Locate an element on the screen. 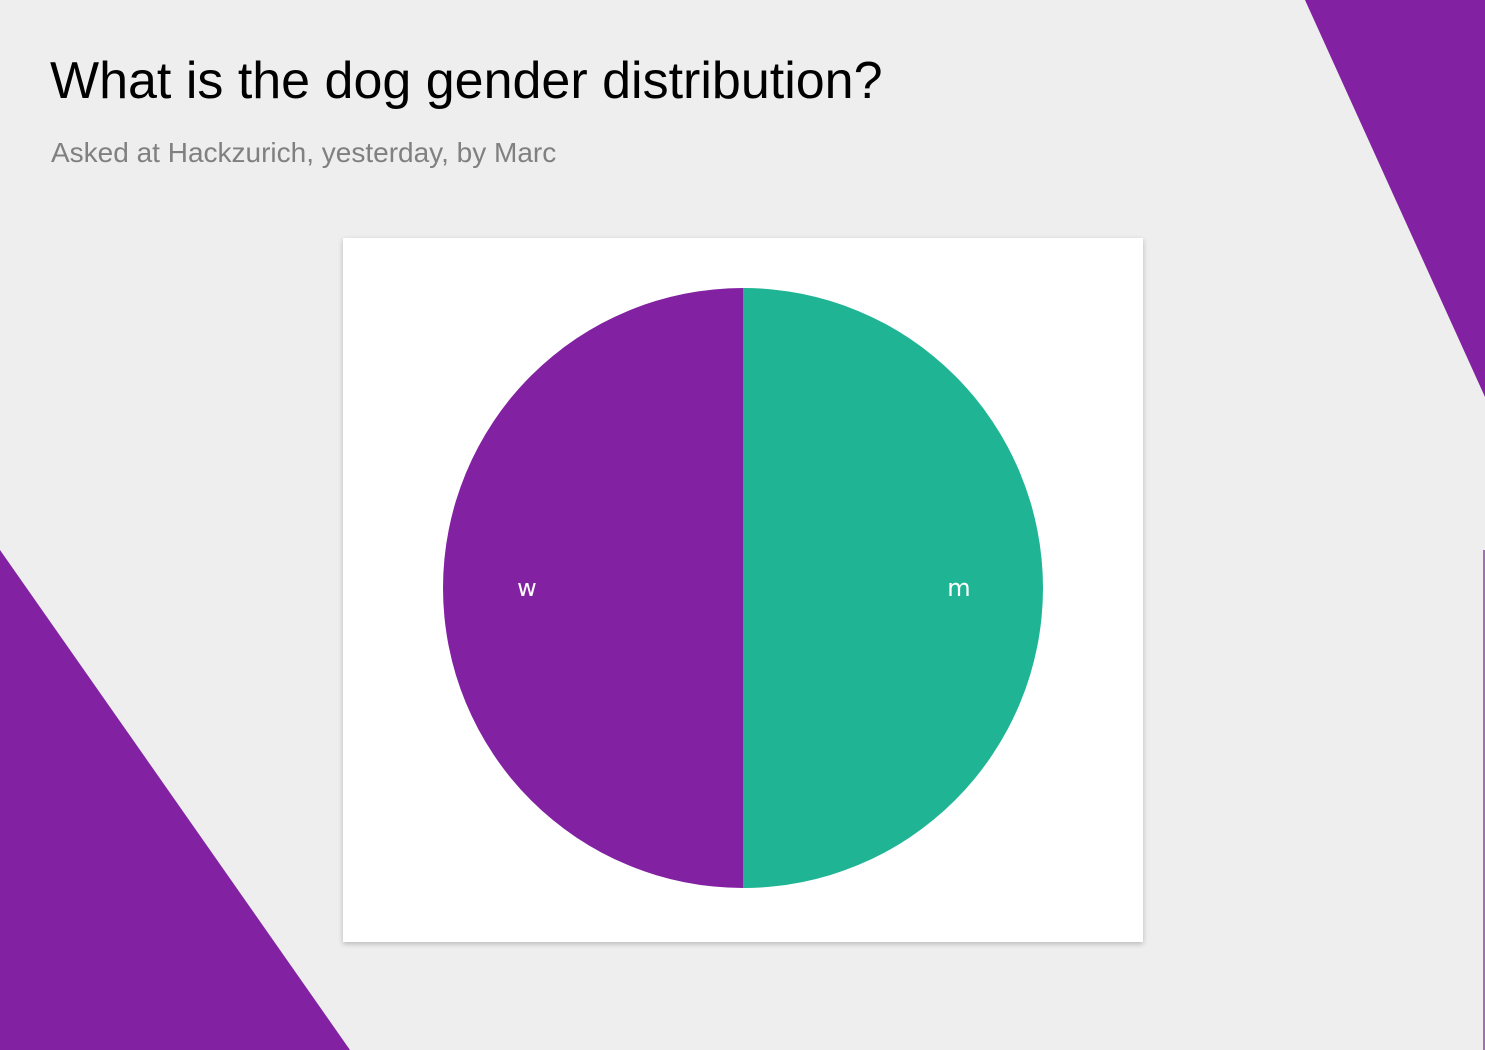 The width and height of the screenshot is (1485, 1050). page-subtitle: Asked at Hackzurich, yesterday, by Marc is located at coordinates (304, 152).